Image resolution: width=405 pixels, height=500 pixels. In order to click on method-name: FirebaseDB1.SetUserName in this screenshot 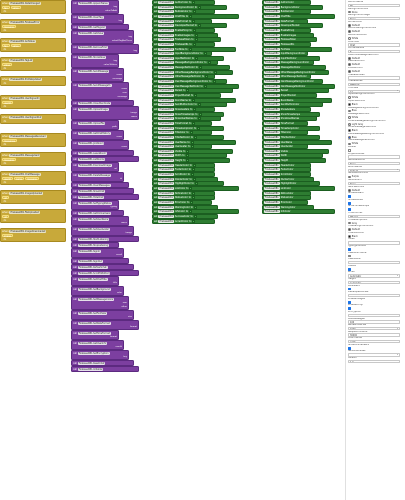, I will do `click(93, 219)`.